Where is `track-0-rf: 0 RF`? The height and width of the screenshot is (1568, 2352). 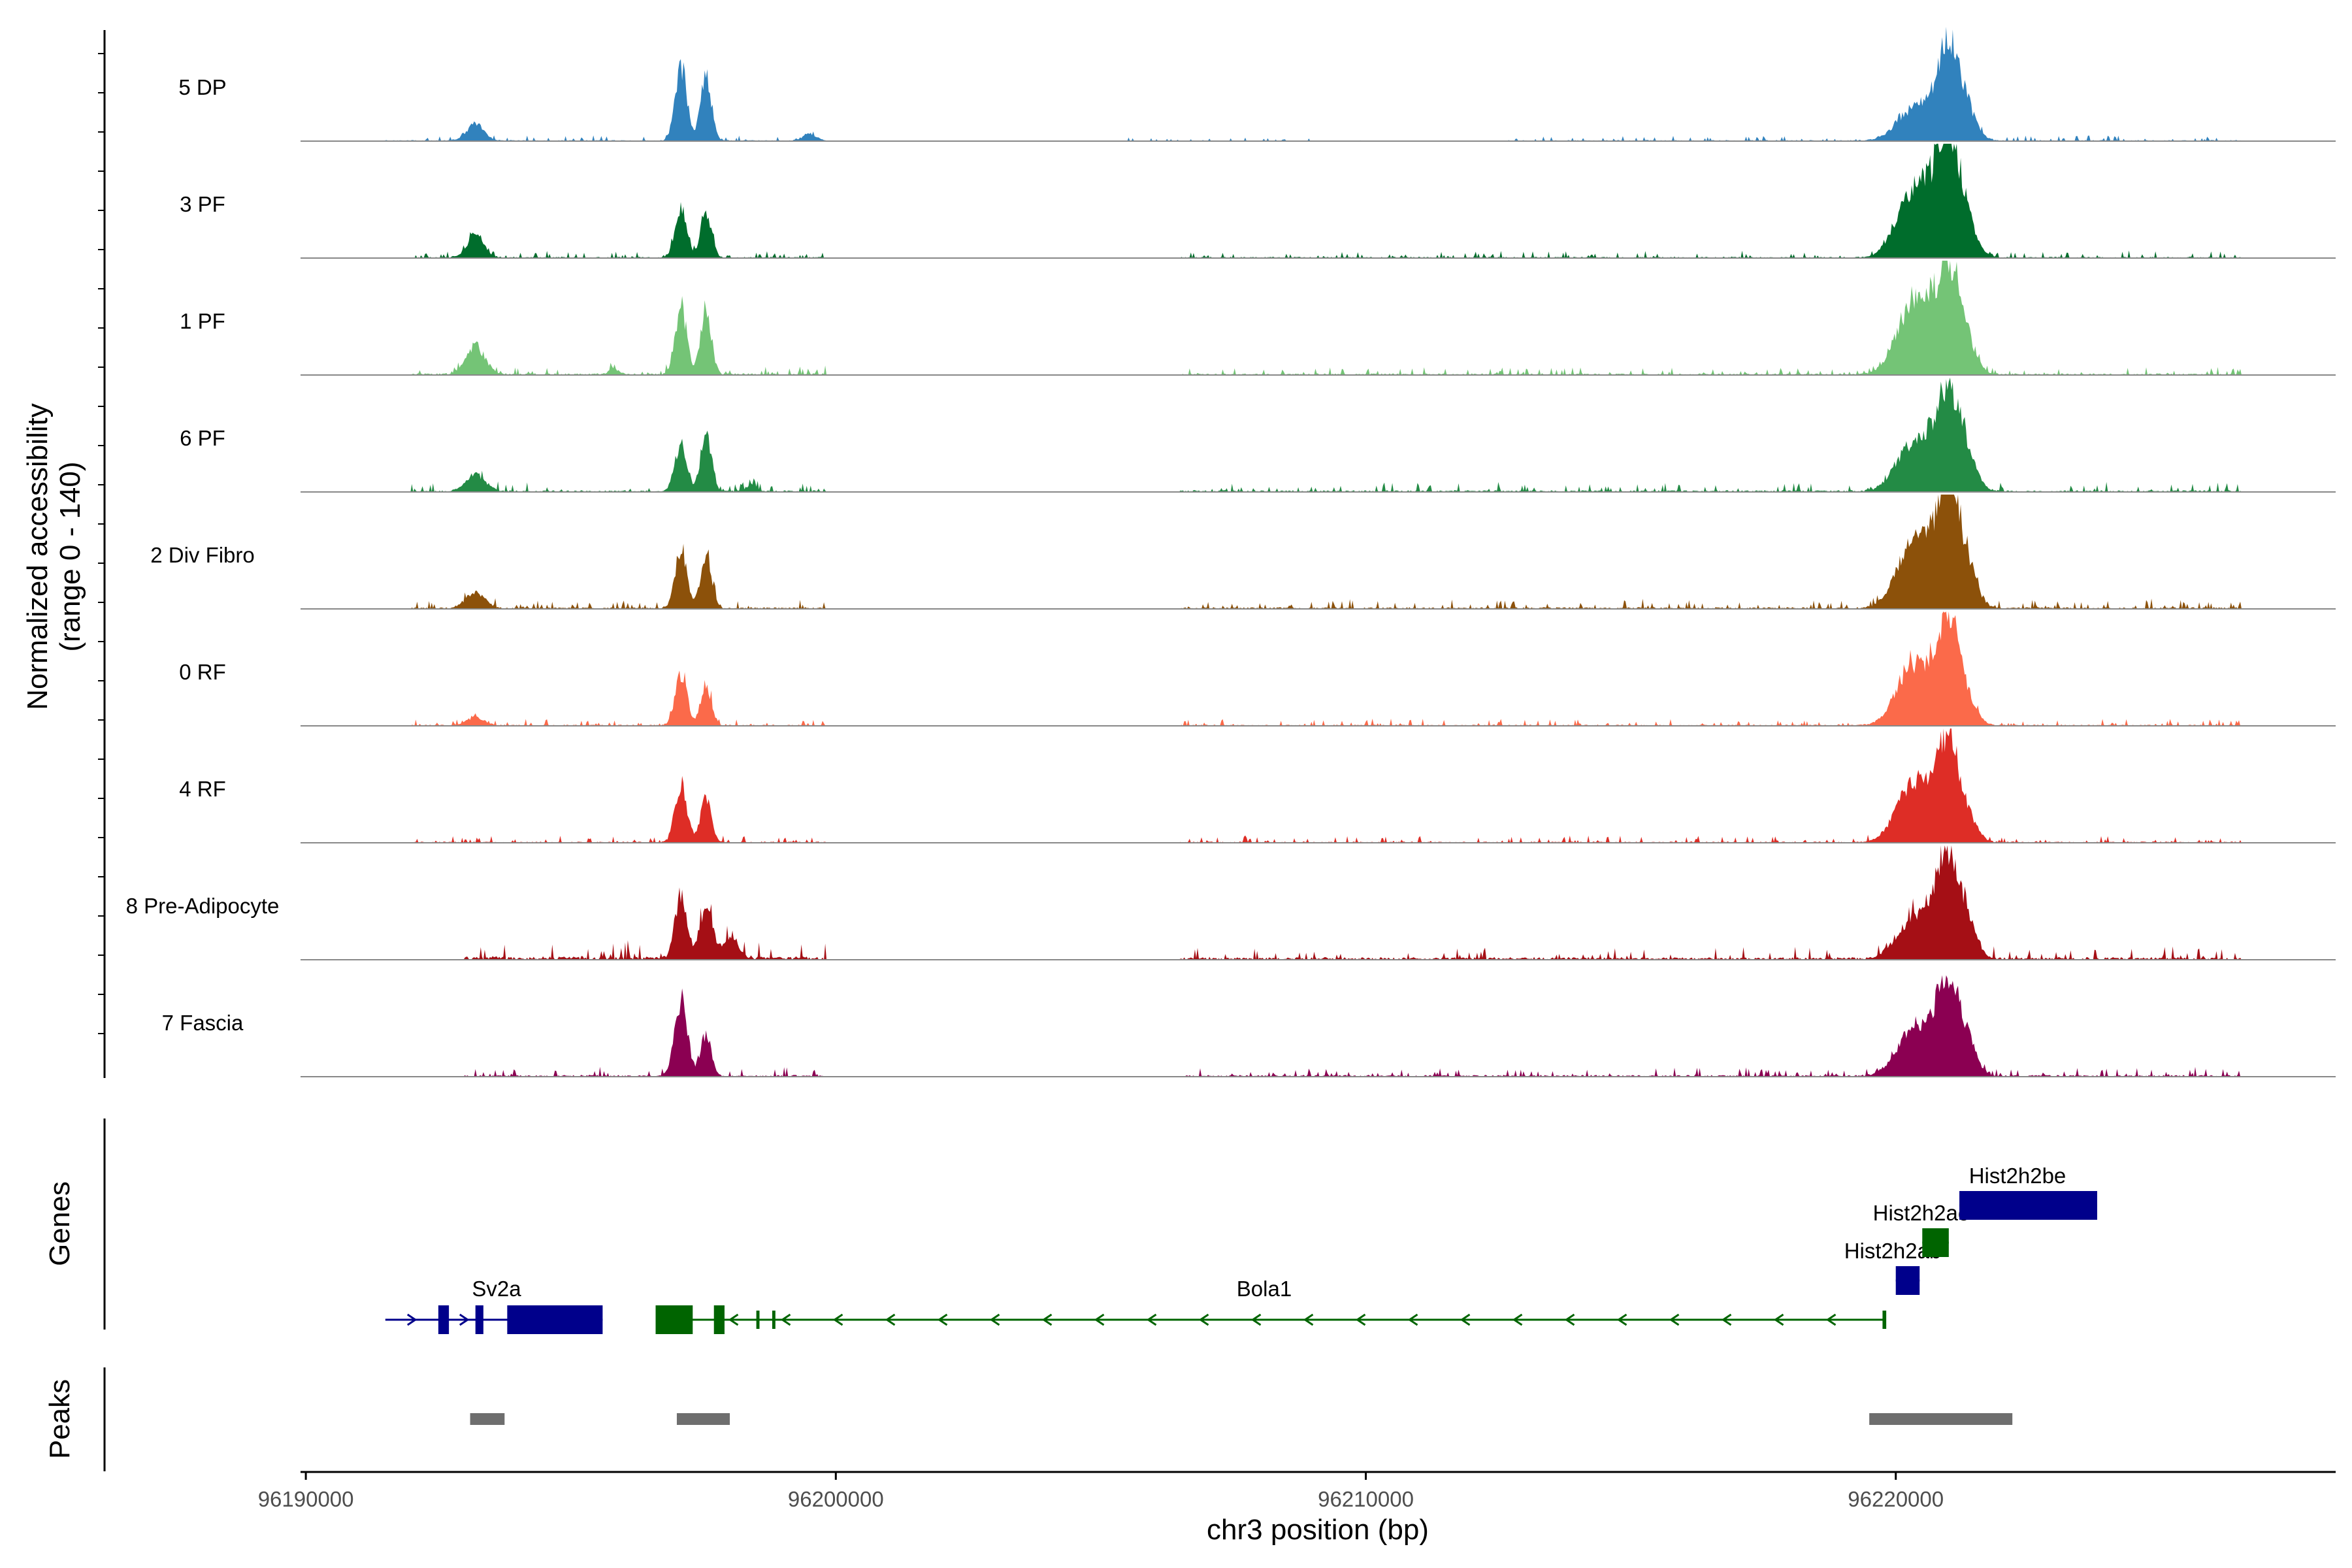
track-0-rf: 0 RF is located at coordinates (1257, 669).